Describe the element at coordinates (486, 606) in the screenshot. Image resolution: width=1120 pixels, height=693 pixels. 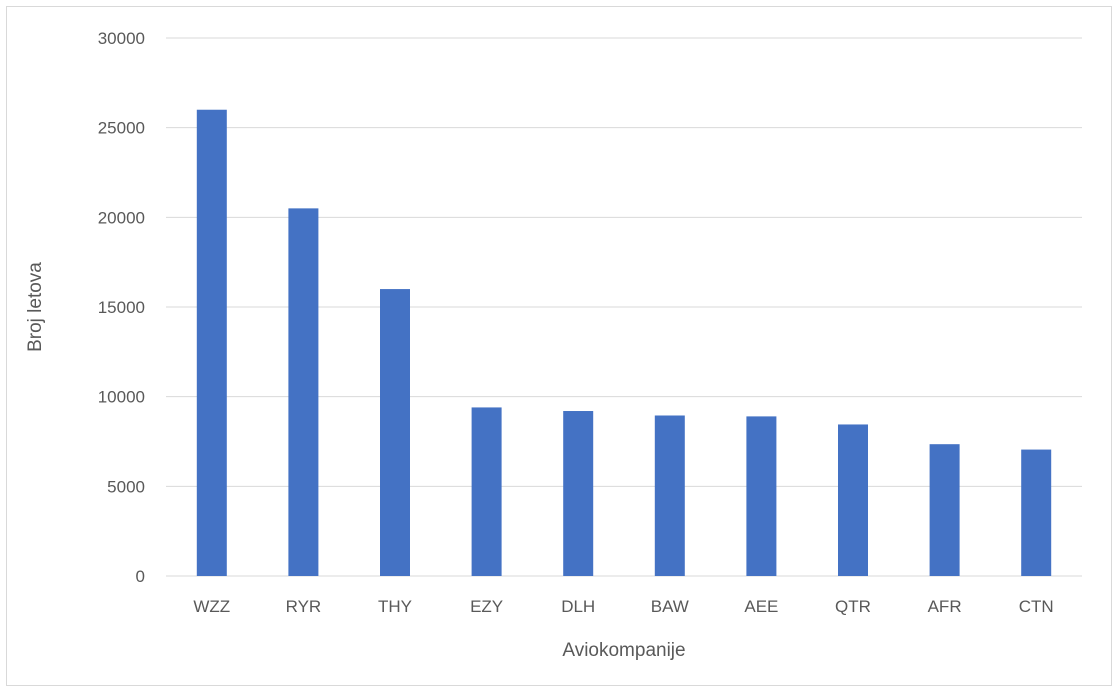
I see `x-tick-label-ezy: EZY` at that location.